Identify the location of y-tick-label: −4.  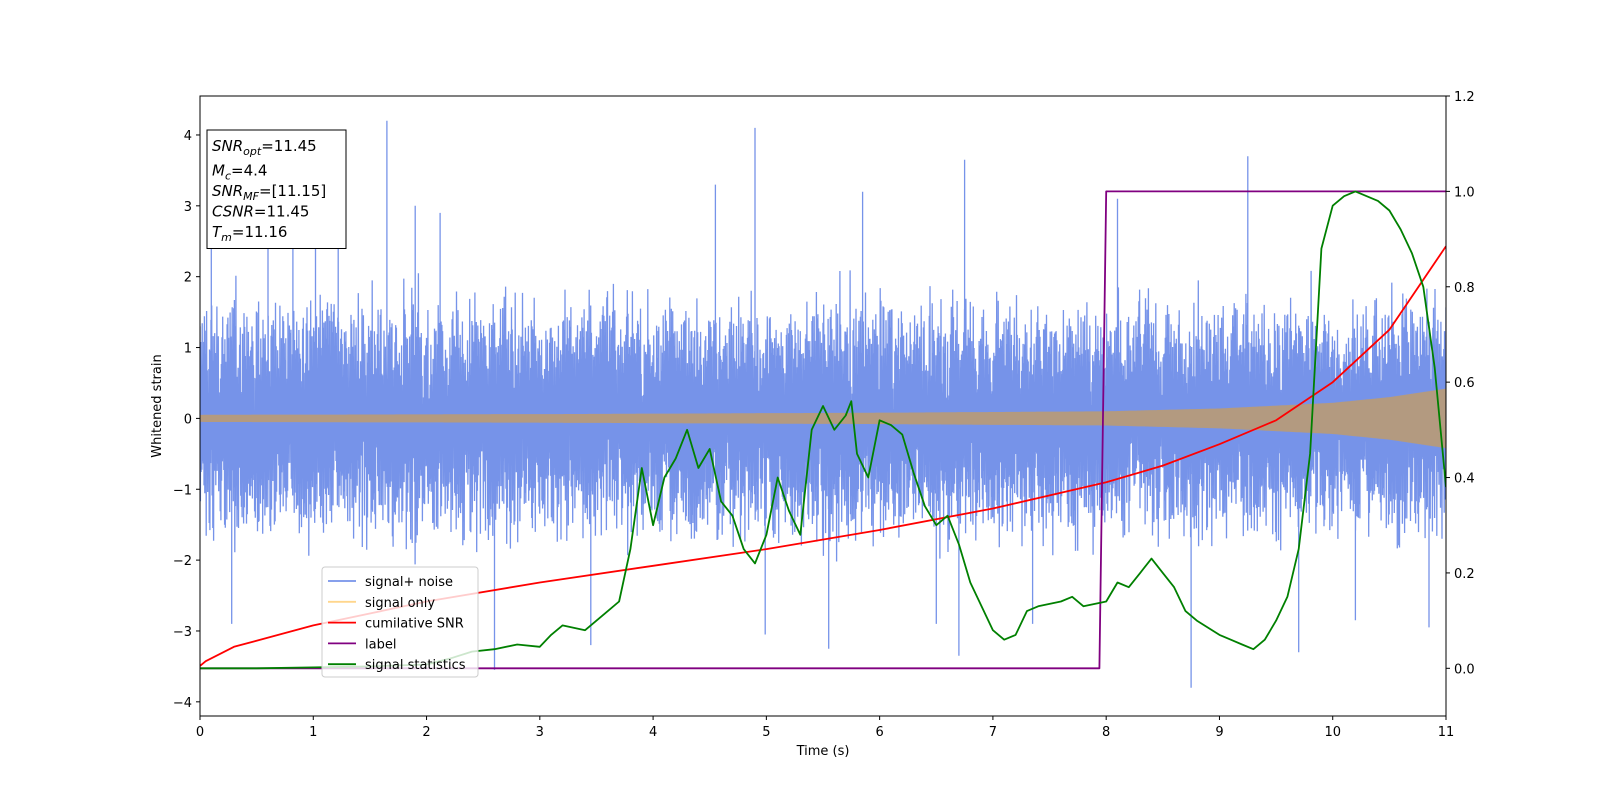
(182, 703).